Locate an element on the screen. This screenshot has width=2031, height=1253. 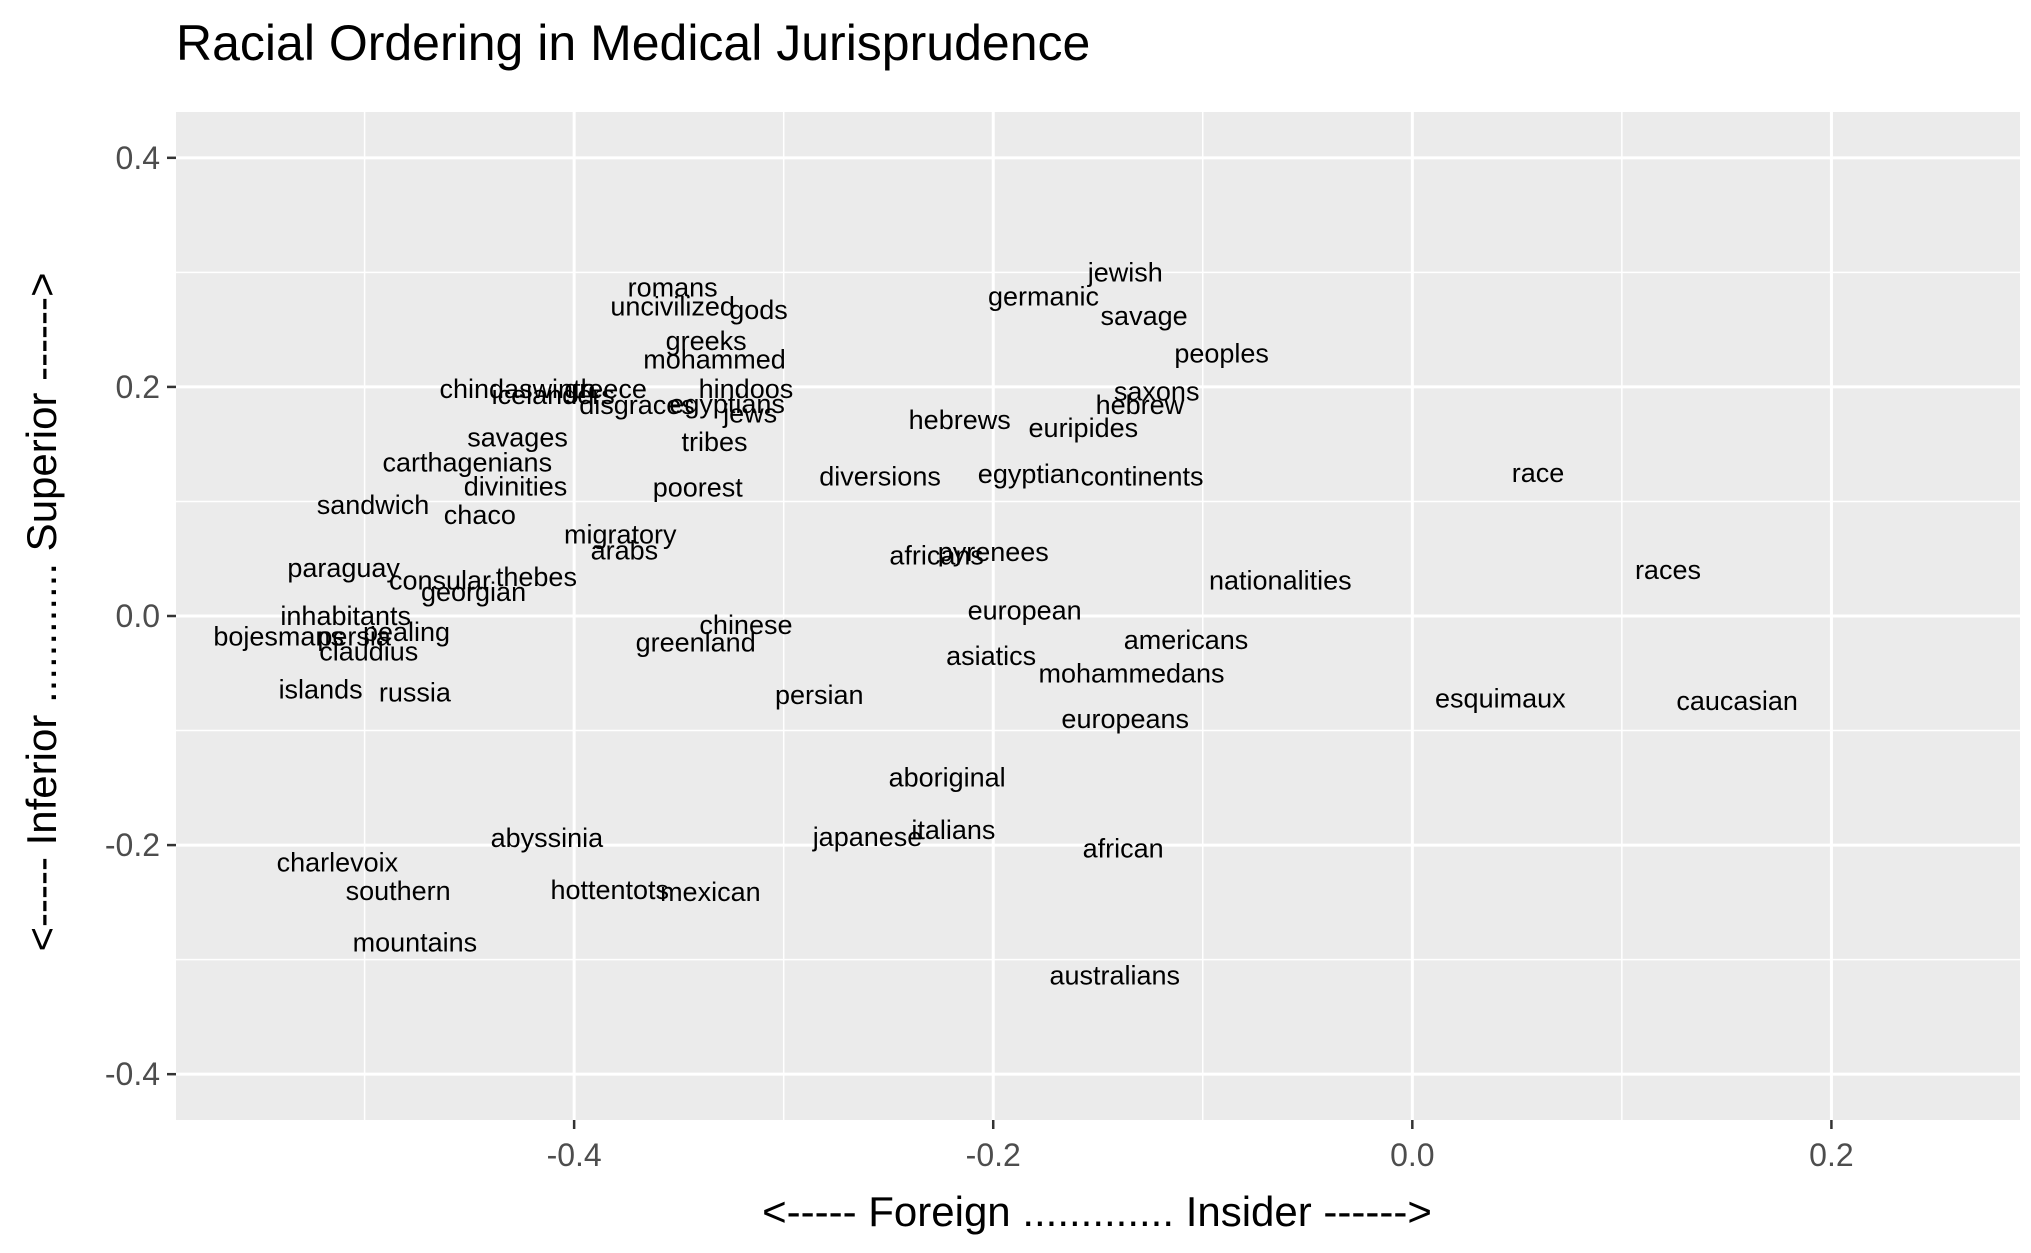
point-label: americans is located at coordinates (1186, 640).